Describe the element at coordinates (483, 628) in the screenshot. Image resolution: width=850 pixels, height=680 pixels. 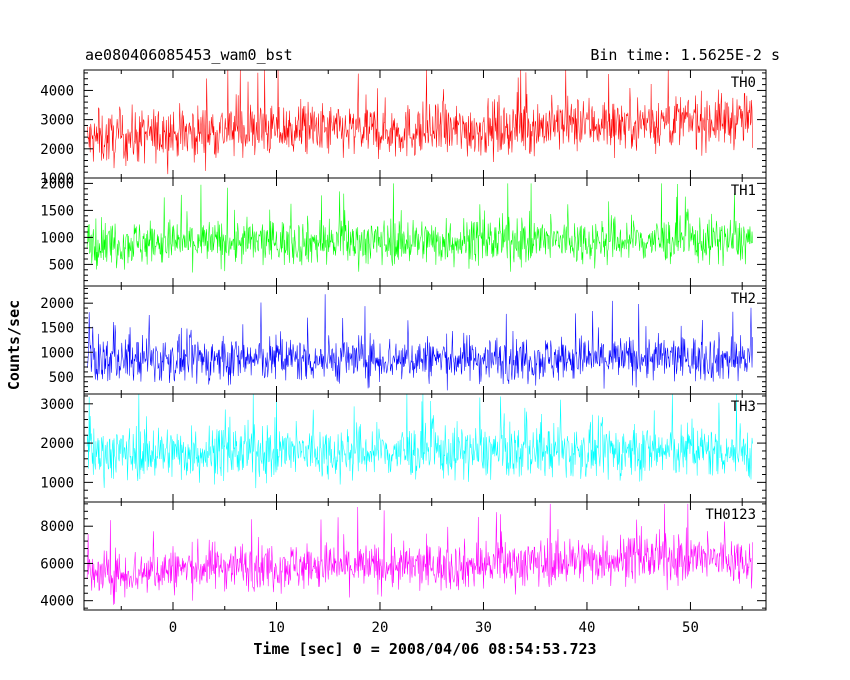
I see `x-tick-label: 30` at that location.